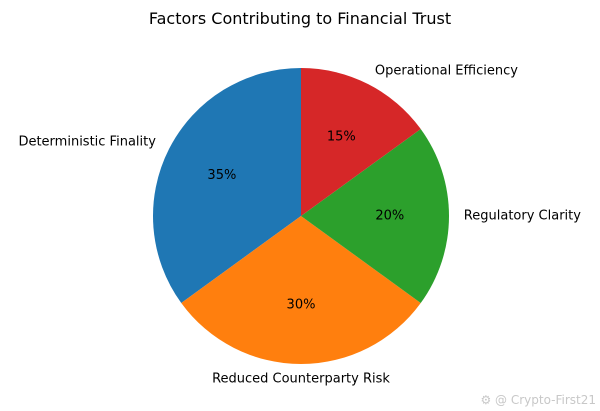 The width and height of the screenshot is (600, 411). Describe the element at coordinates (221, 175) in the screenshot. I see `pct-label-deterministic-finality: 35%` at that location.